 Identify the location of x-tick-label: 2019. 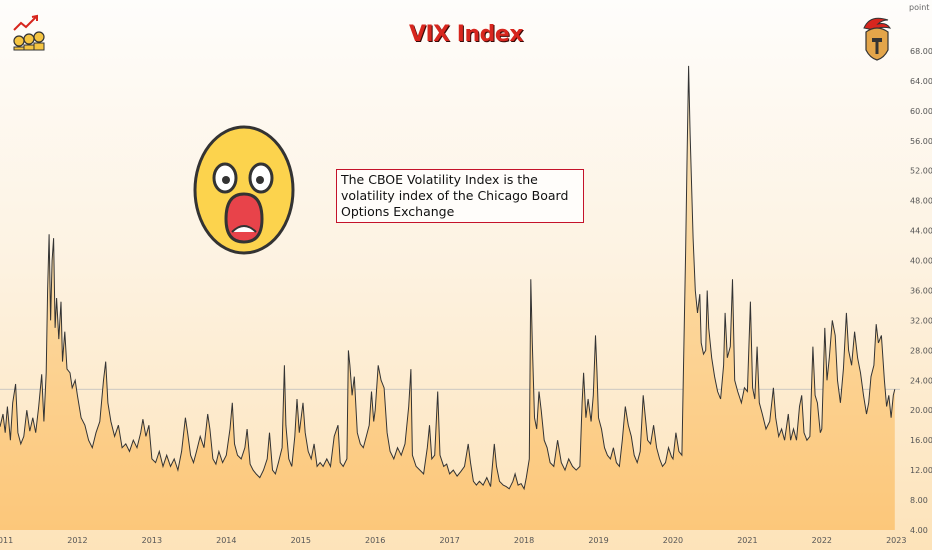
(598, 540).